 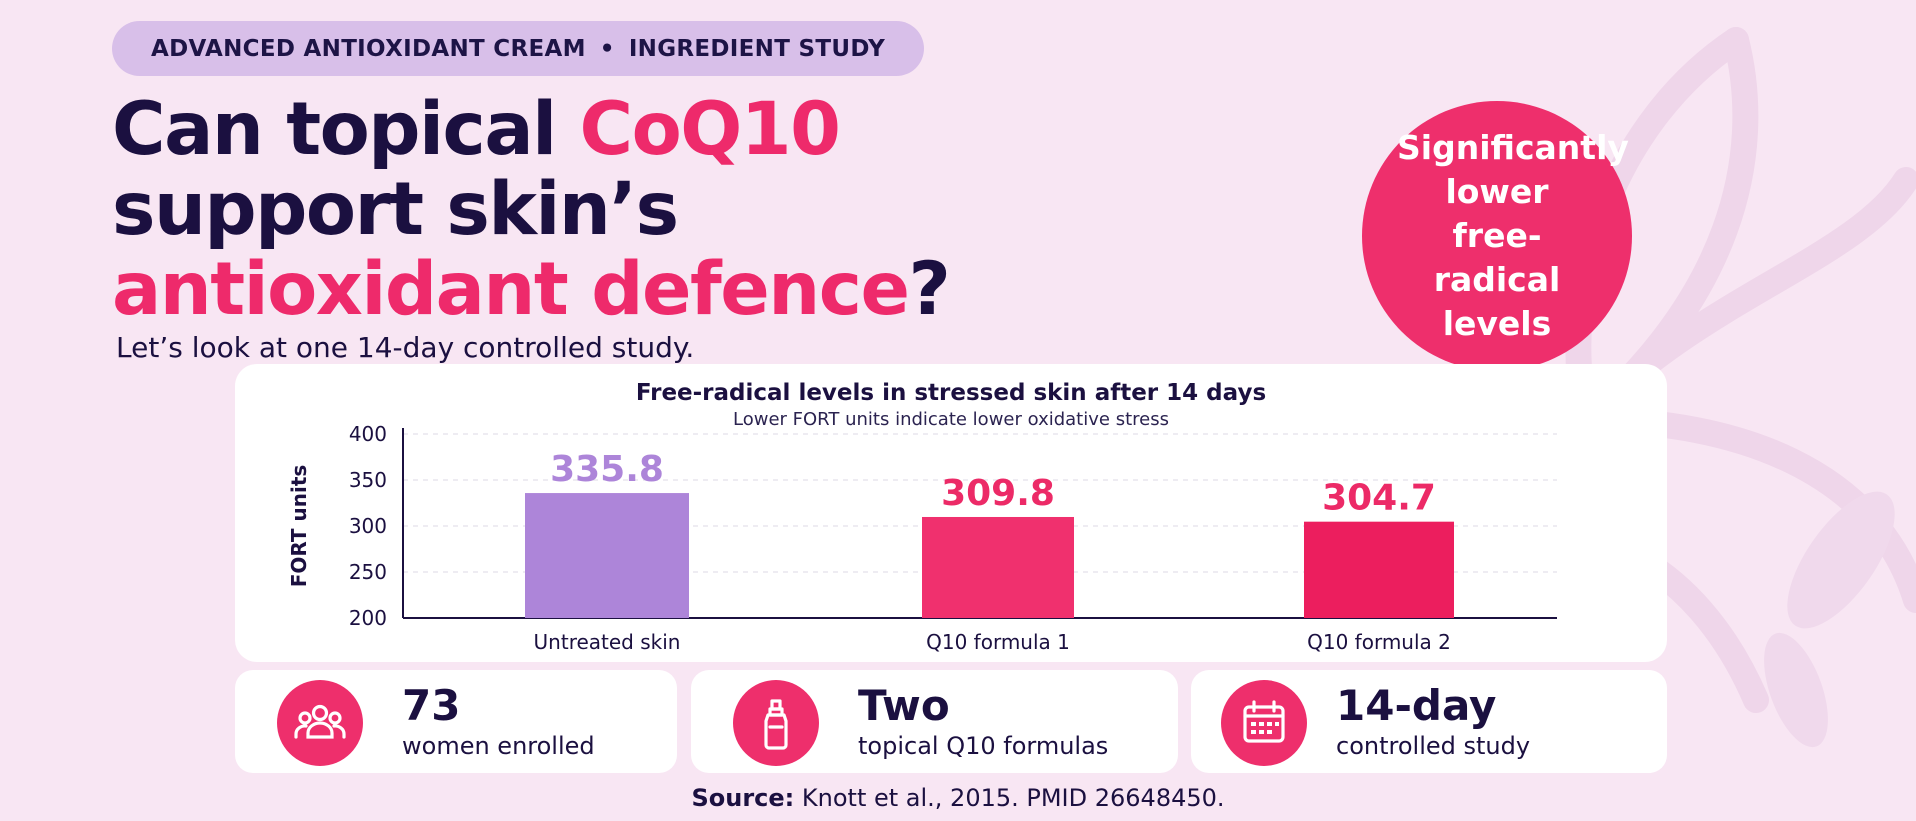 I want to click on headline-line-3: antioxidant defence?, so click(x=531, y=289).